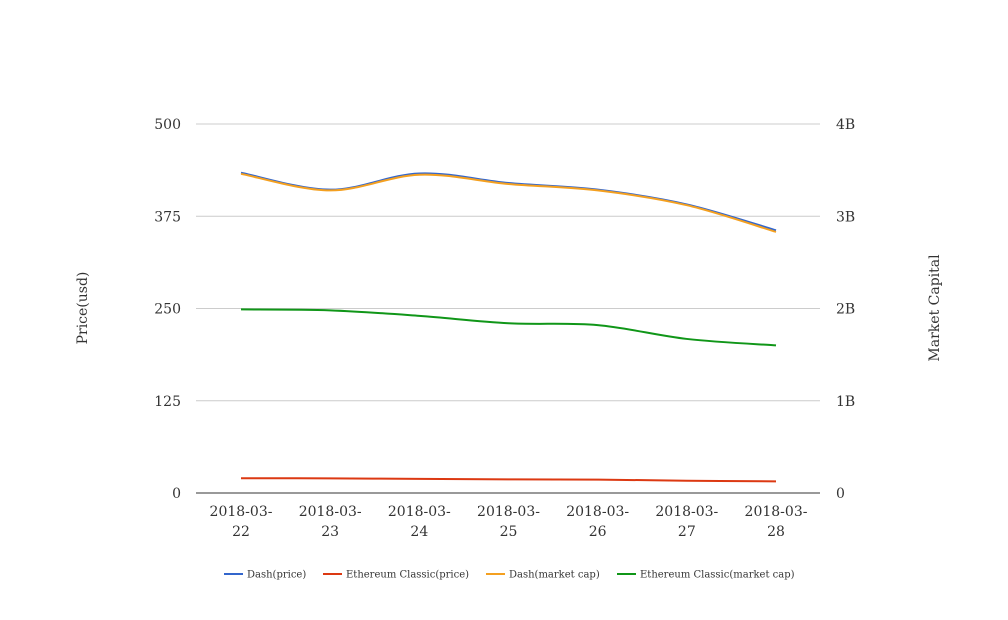  Describe the element at coordinates (176, 494) in the screenshot. I see `y-left-tick-label: 0` at that location.